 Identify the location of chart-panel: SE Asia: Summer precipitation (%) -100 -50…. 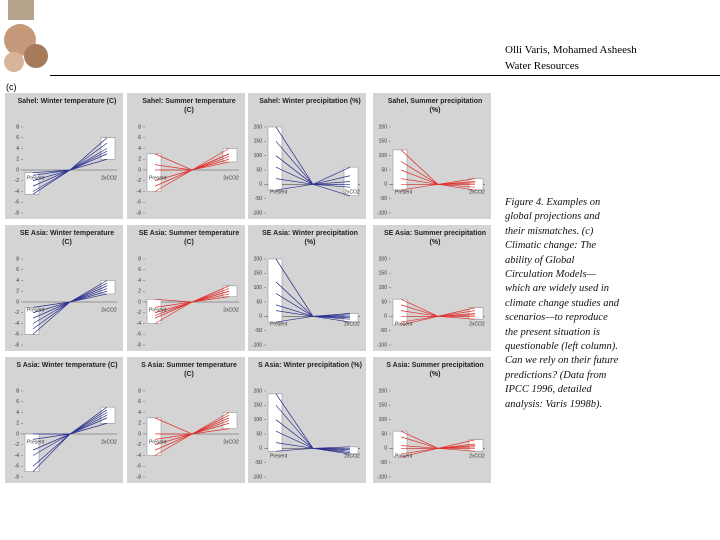
(432, 288).